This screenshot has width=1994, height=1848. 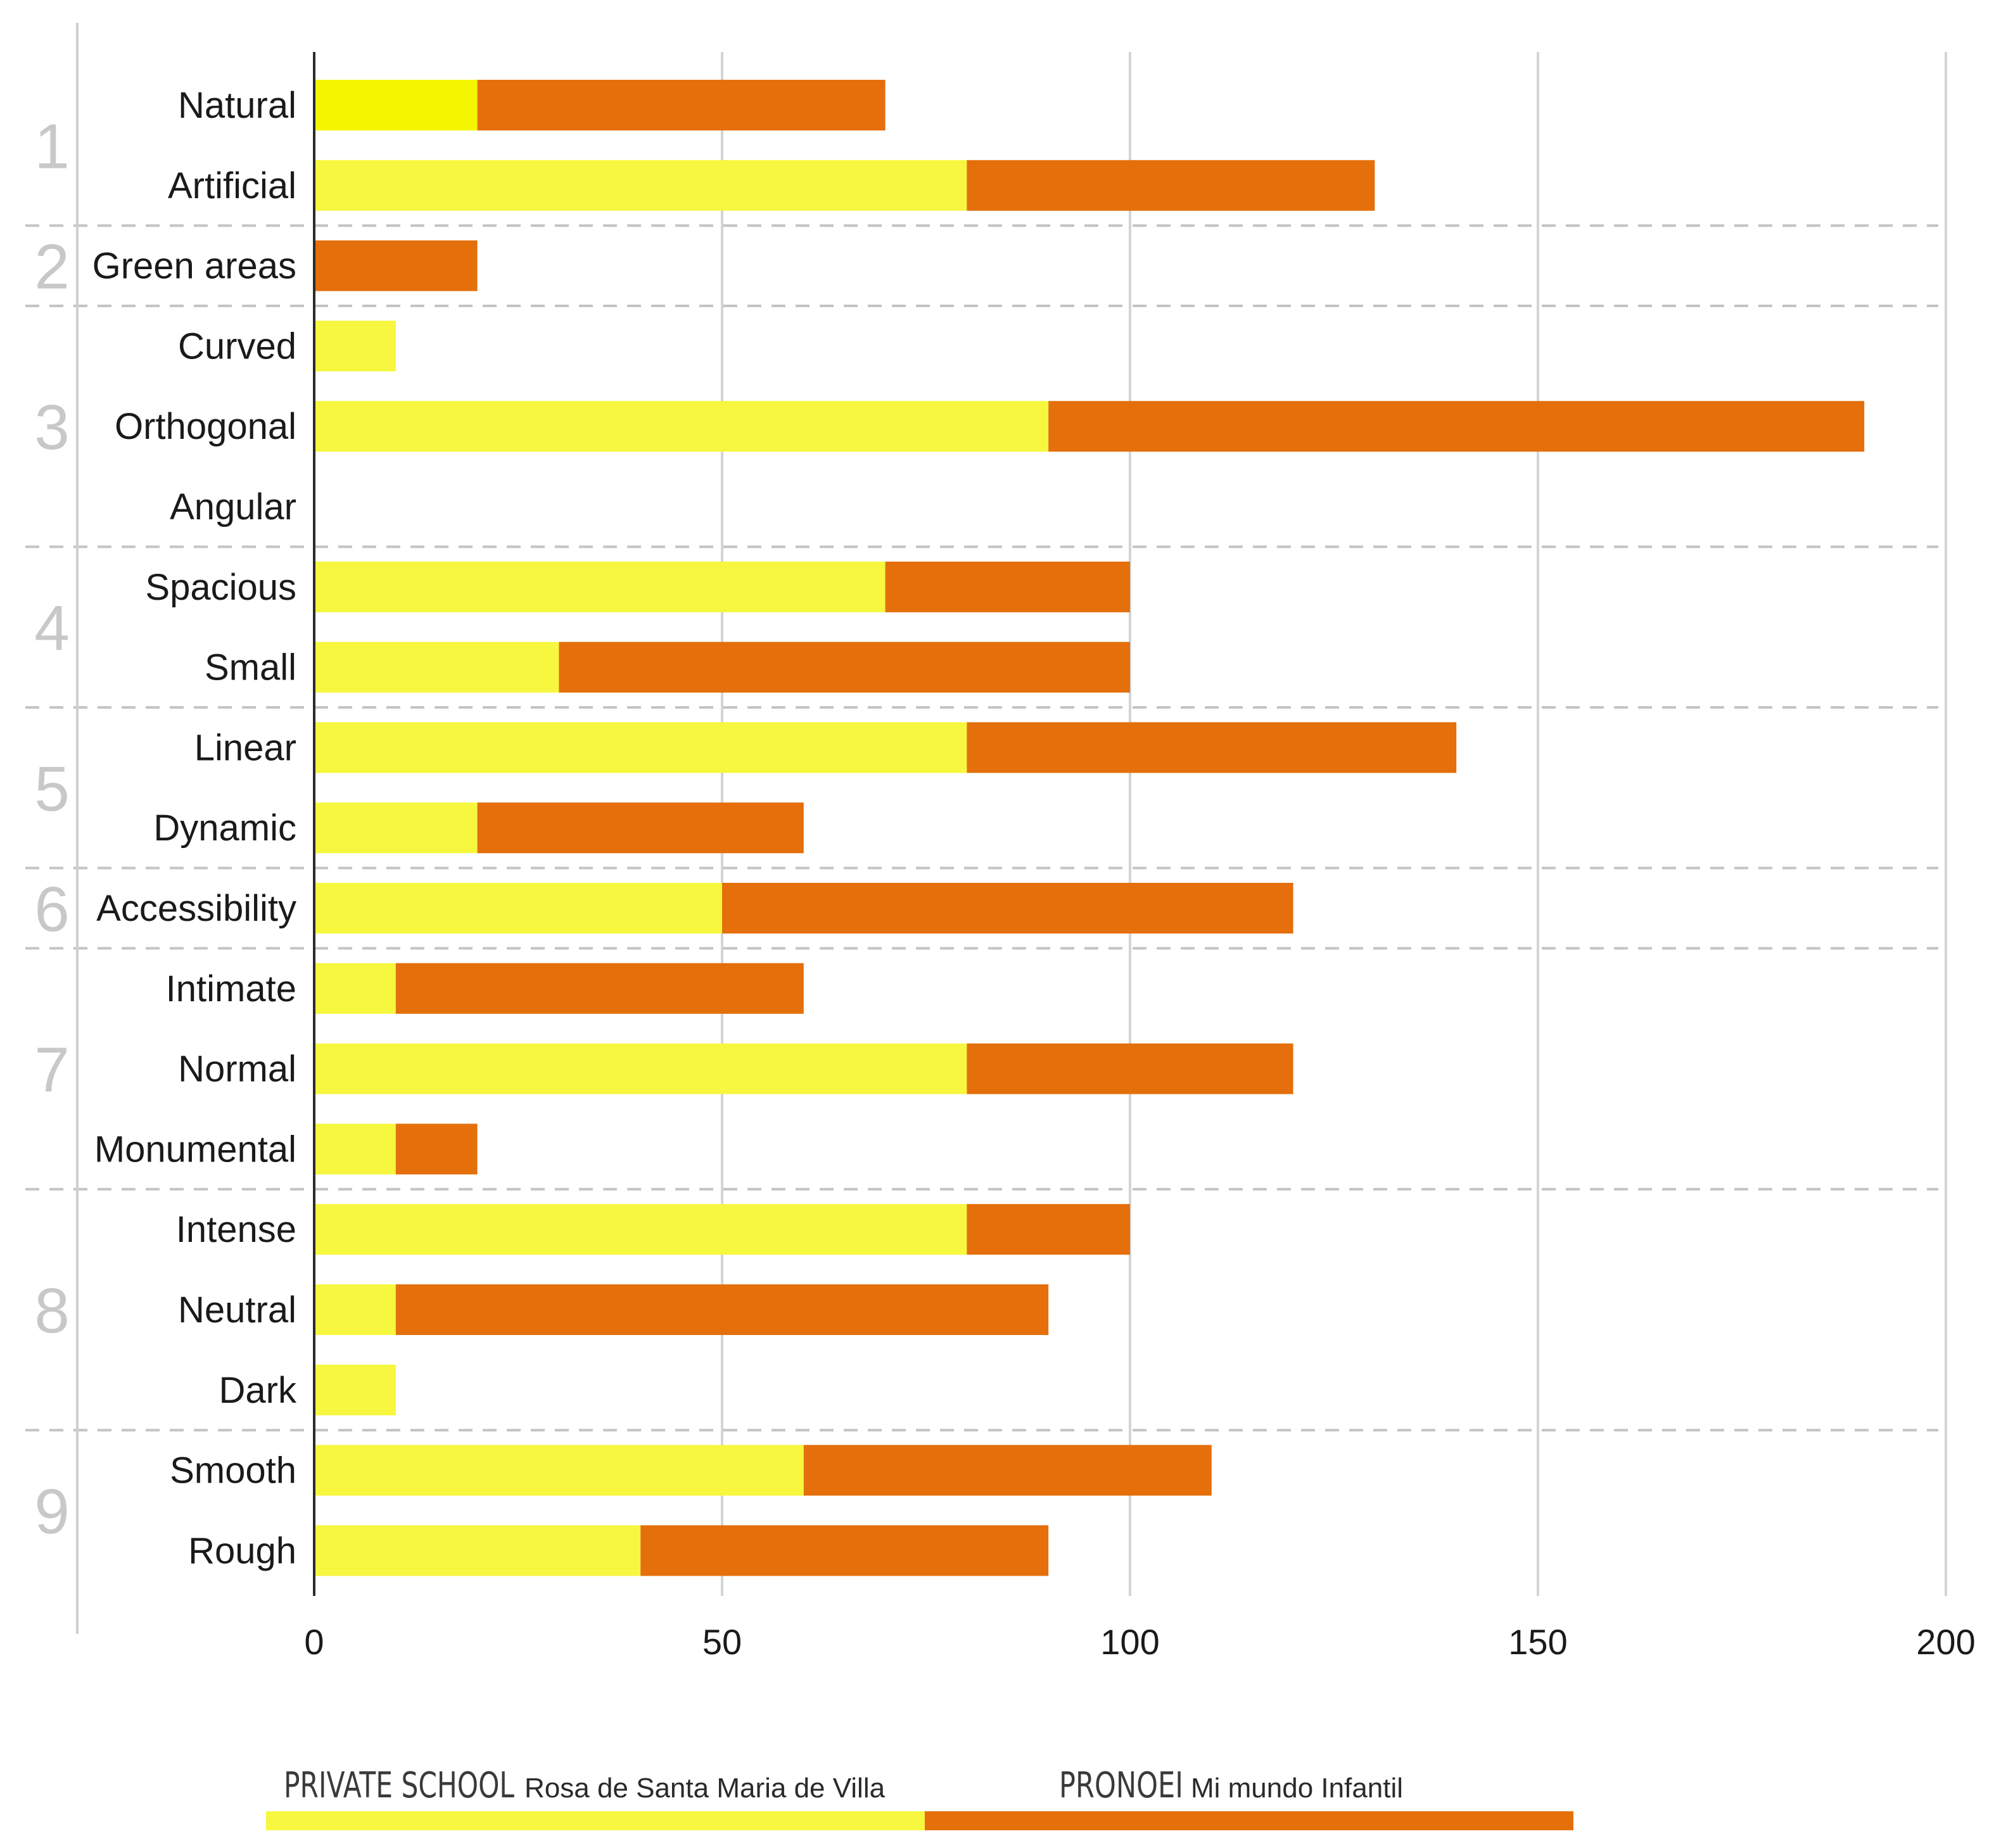 I want to click on legend-label-series-1-sub: Rosa de Santa Maria de Villa, so click(x=705, y=1788).